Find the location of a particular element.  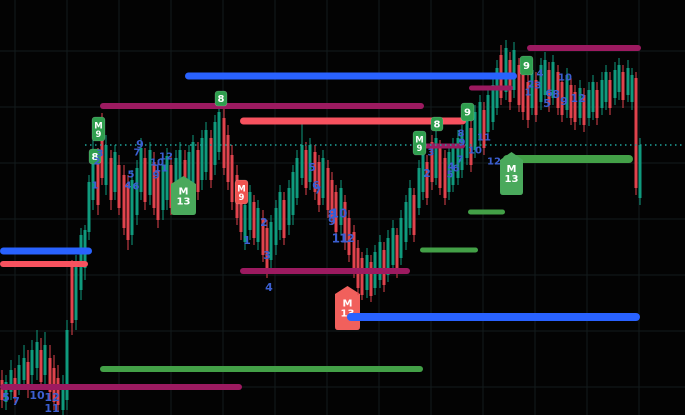

td-count: 10 is located at coordinates (37, 395).